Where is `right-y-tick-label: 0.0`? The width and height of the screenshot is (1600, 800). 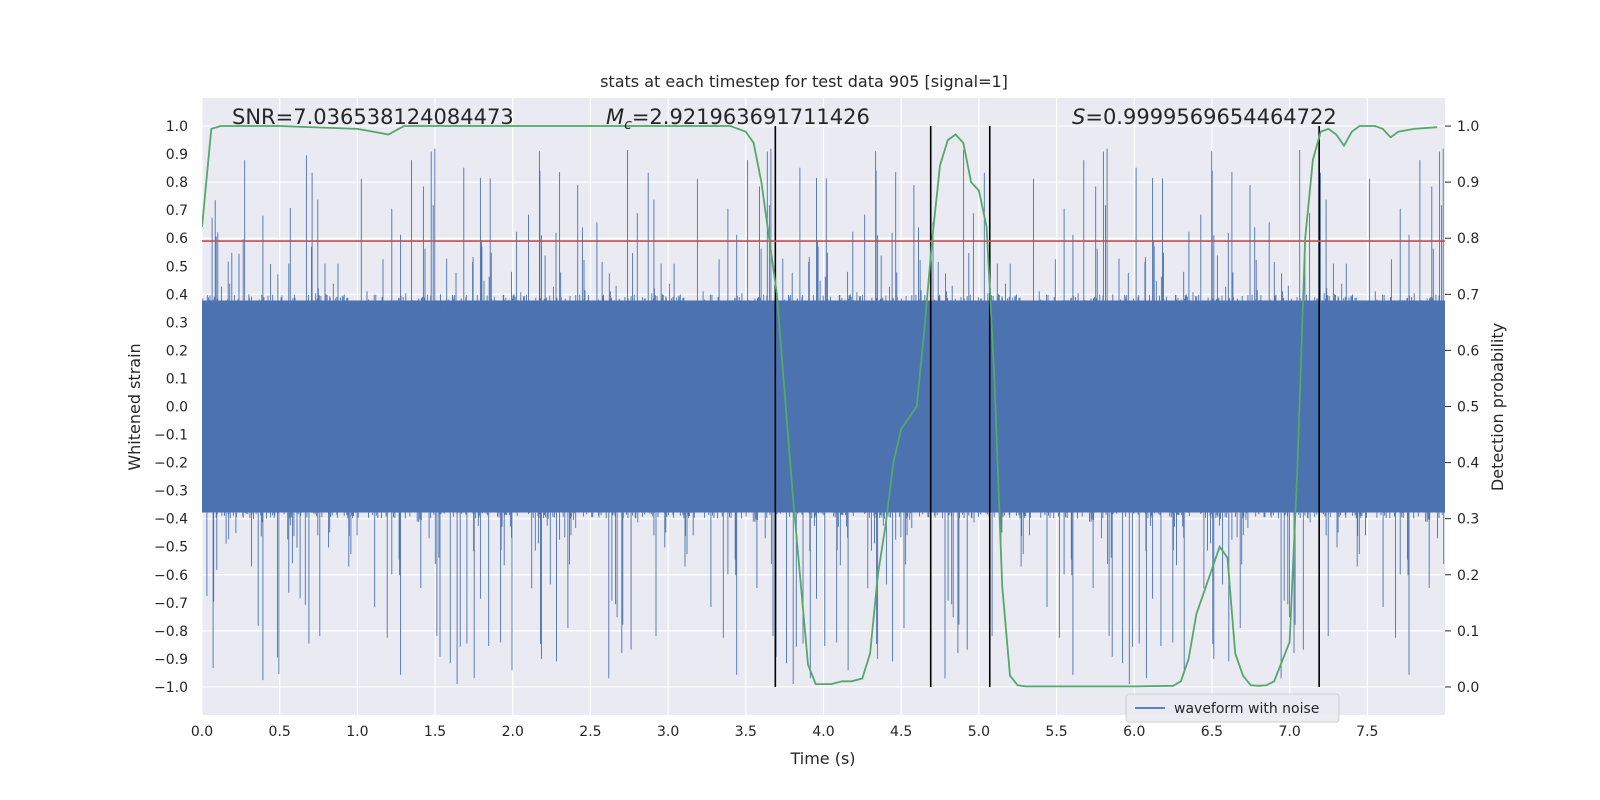 right-y-tick-label: 0.0 is located at coordinates (1468, 688).